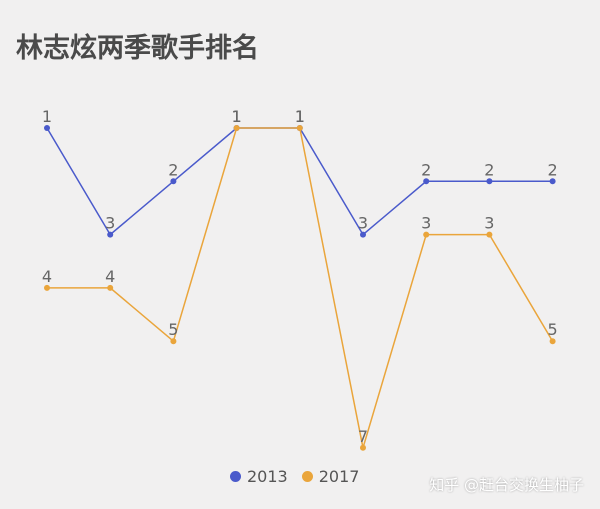  Describe the element at coordinates (426, 223) in the screenshot. I see `data-label-2017-7: 3` at that location.